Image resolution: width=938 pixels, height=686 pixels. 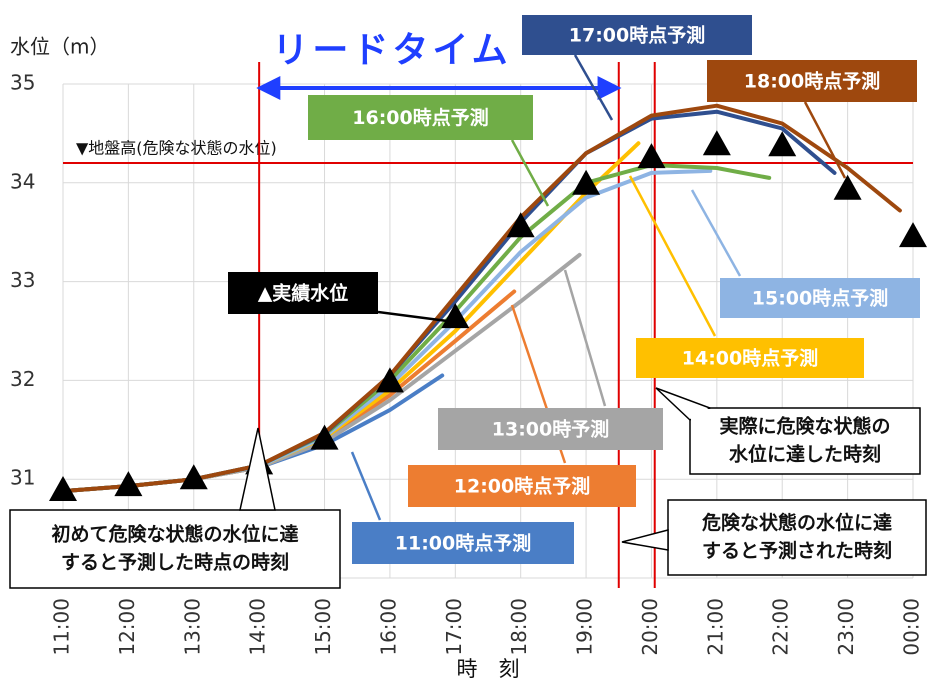 I want to click on y-tick-label: 31, so click(x=22, y=478).